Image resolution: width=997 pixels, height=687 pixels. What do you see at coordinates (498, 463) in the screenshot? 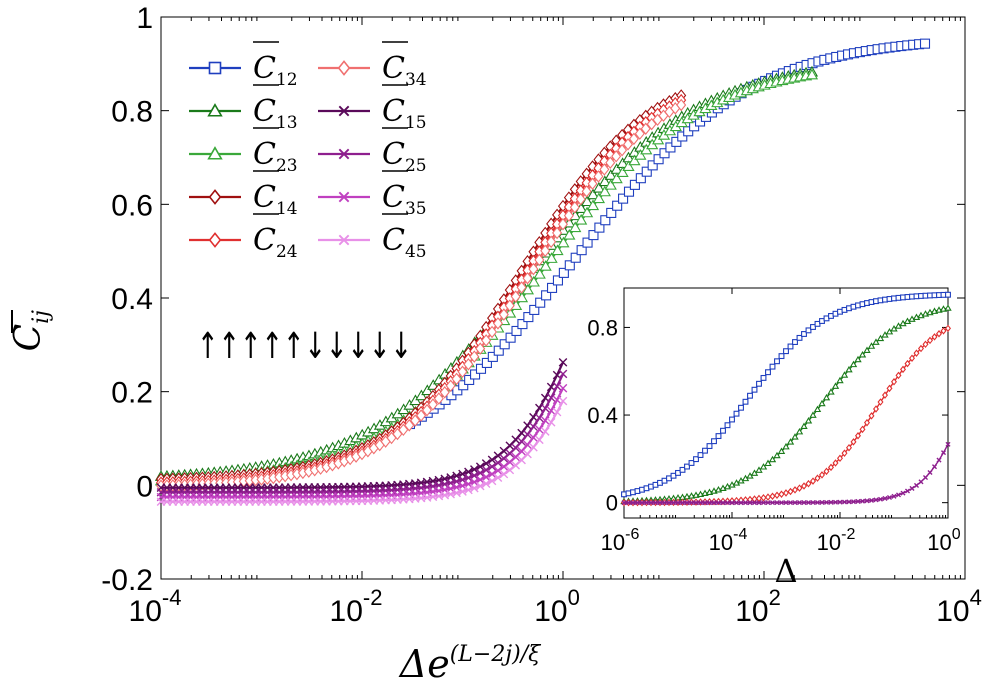
I see `data-point-C25` at bounding box center [498, 463].